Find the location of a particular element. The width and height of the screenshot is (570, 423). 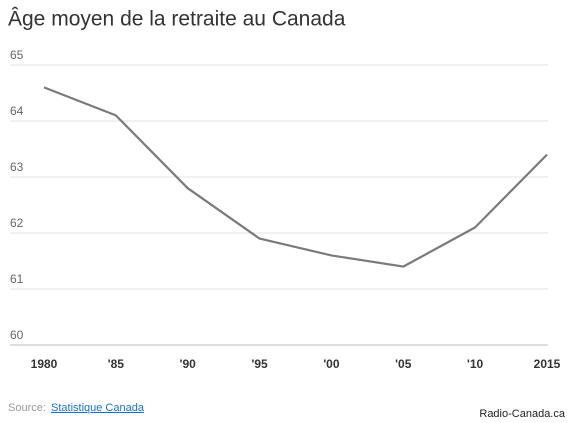

source-link: Statistique Canada is located at coordinates (98, 408).